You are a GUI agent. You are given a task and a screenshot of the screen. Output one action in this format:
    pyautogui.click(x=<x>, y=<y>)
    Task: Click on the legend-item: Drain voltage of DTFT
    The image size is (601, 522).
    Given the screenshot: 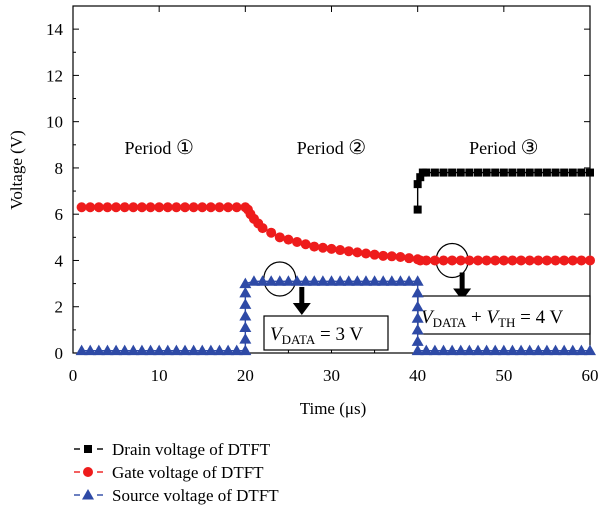 What is the action you would take?
    pyautogui.click(x=172, y=449)
    